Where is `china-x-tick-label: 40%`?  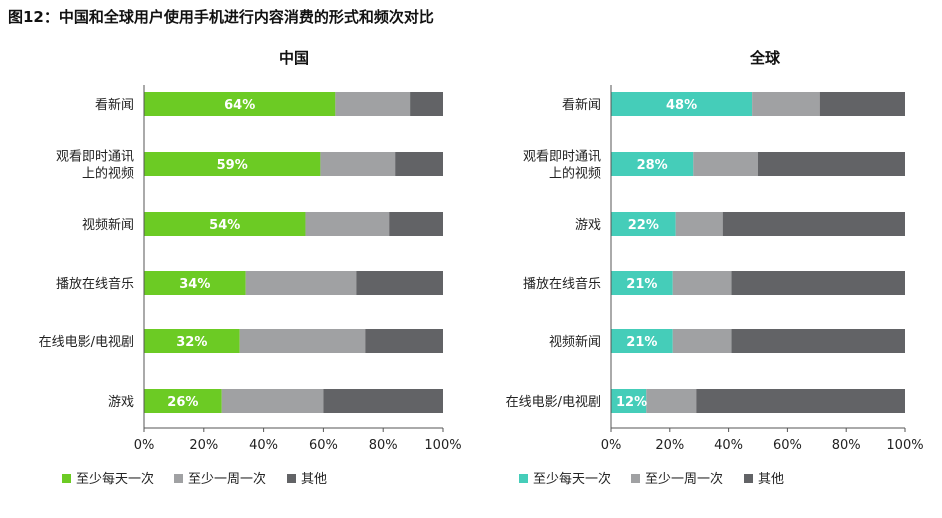
china-x-tick-label: 40% is located at coordinates (263, 445).